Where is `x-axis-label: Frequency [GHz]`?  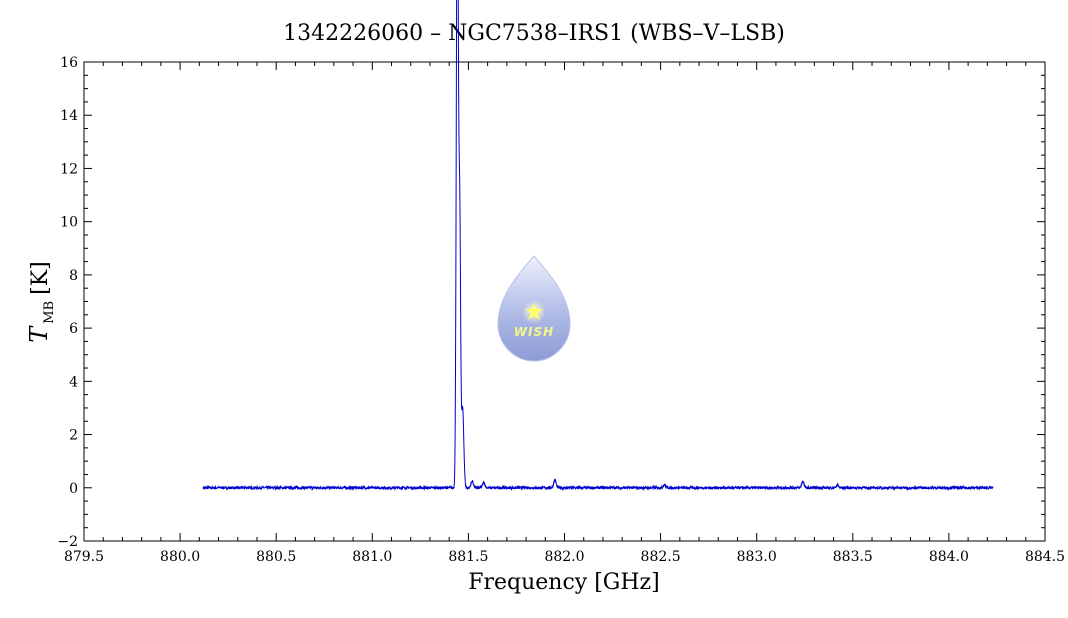
x-axis-label: Frequency [GHz] is located at coordinates (564, 582).